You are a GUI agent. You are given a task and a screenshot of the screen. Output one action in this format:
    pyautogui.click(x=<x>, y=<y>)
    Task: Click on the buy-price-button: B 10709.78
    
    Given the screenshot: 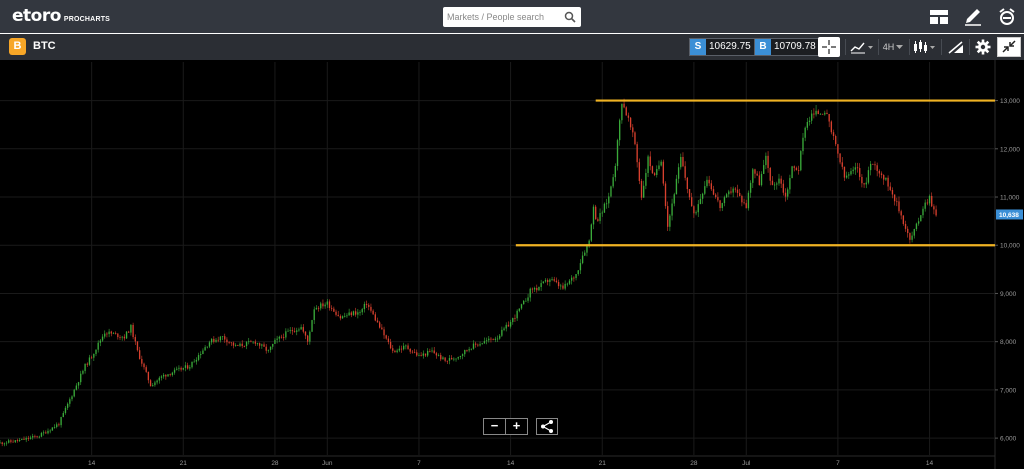 What is the action you would take?
    pyautogui.click(x=787, y=47)
    